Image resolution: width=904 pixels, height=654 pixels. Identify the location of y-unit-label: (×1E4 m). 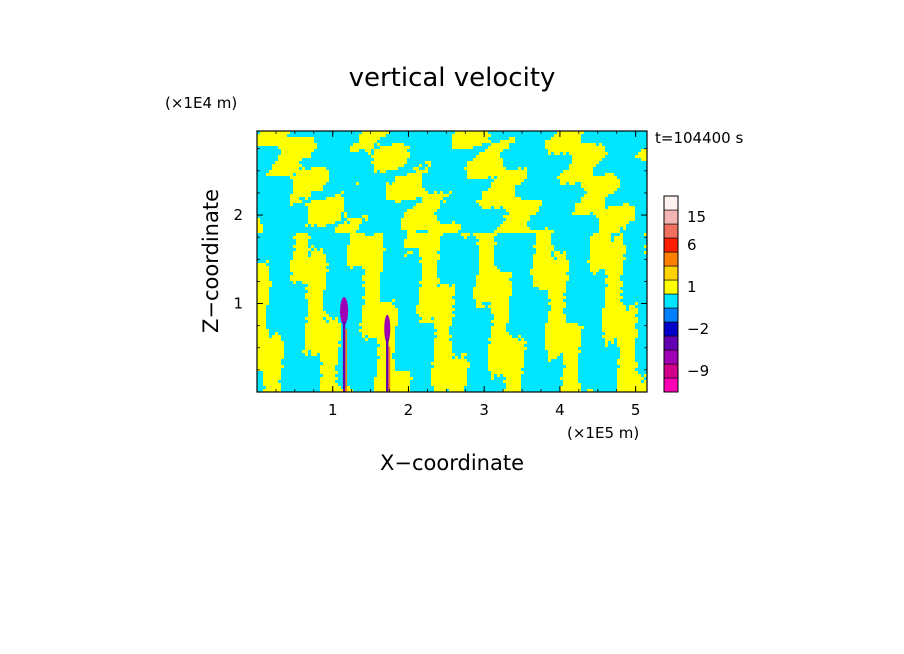
(201, 103).